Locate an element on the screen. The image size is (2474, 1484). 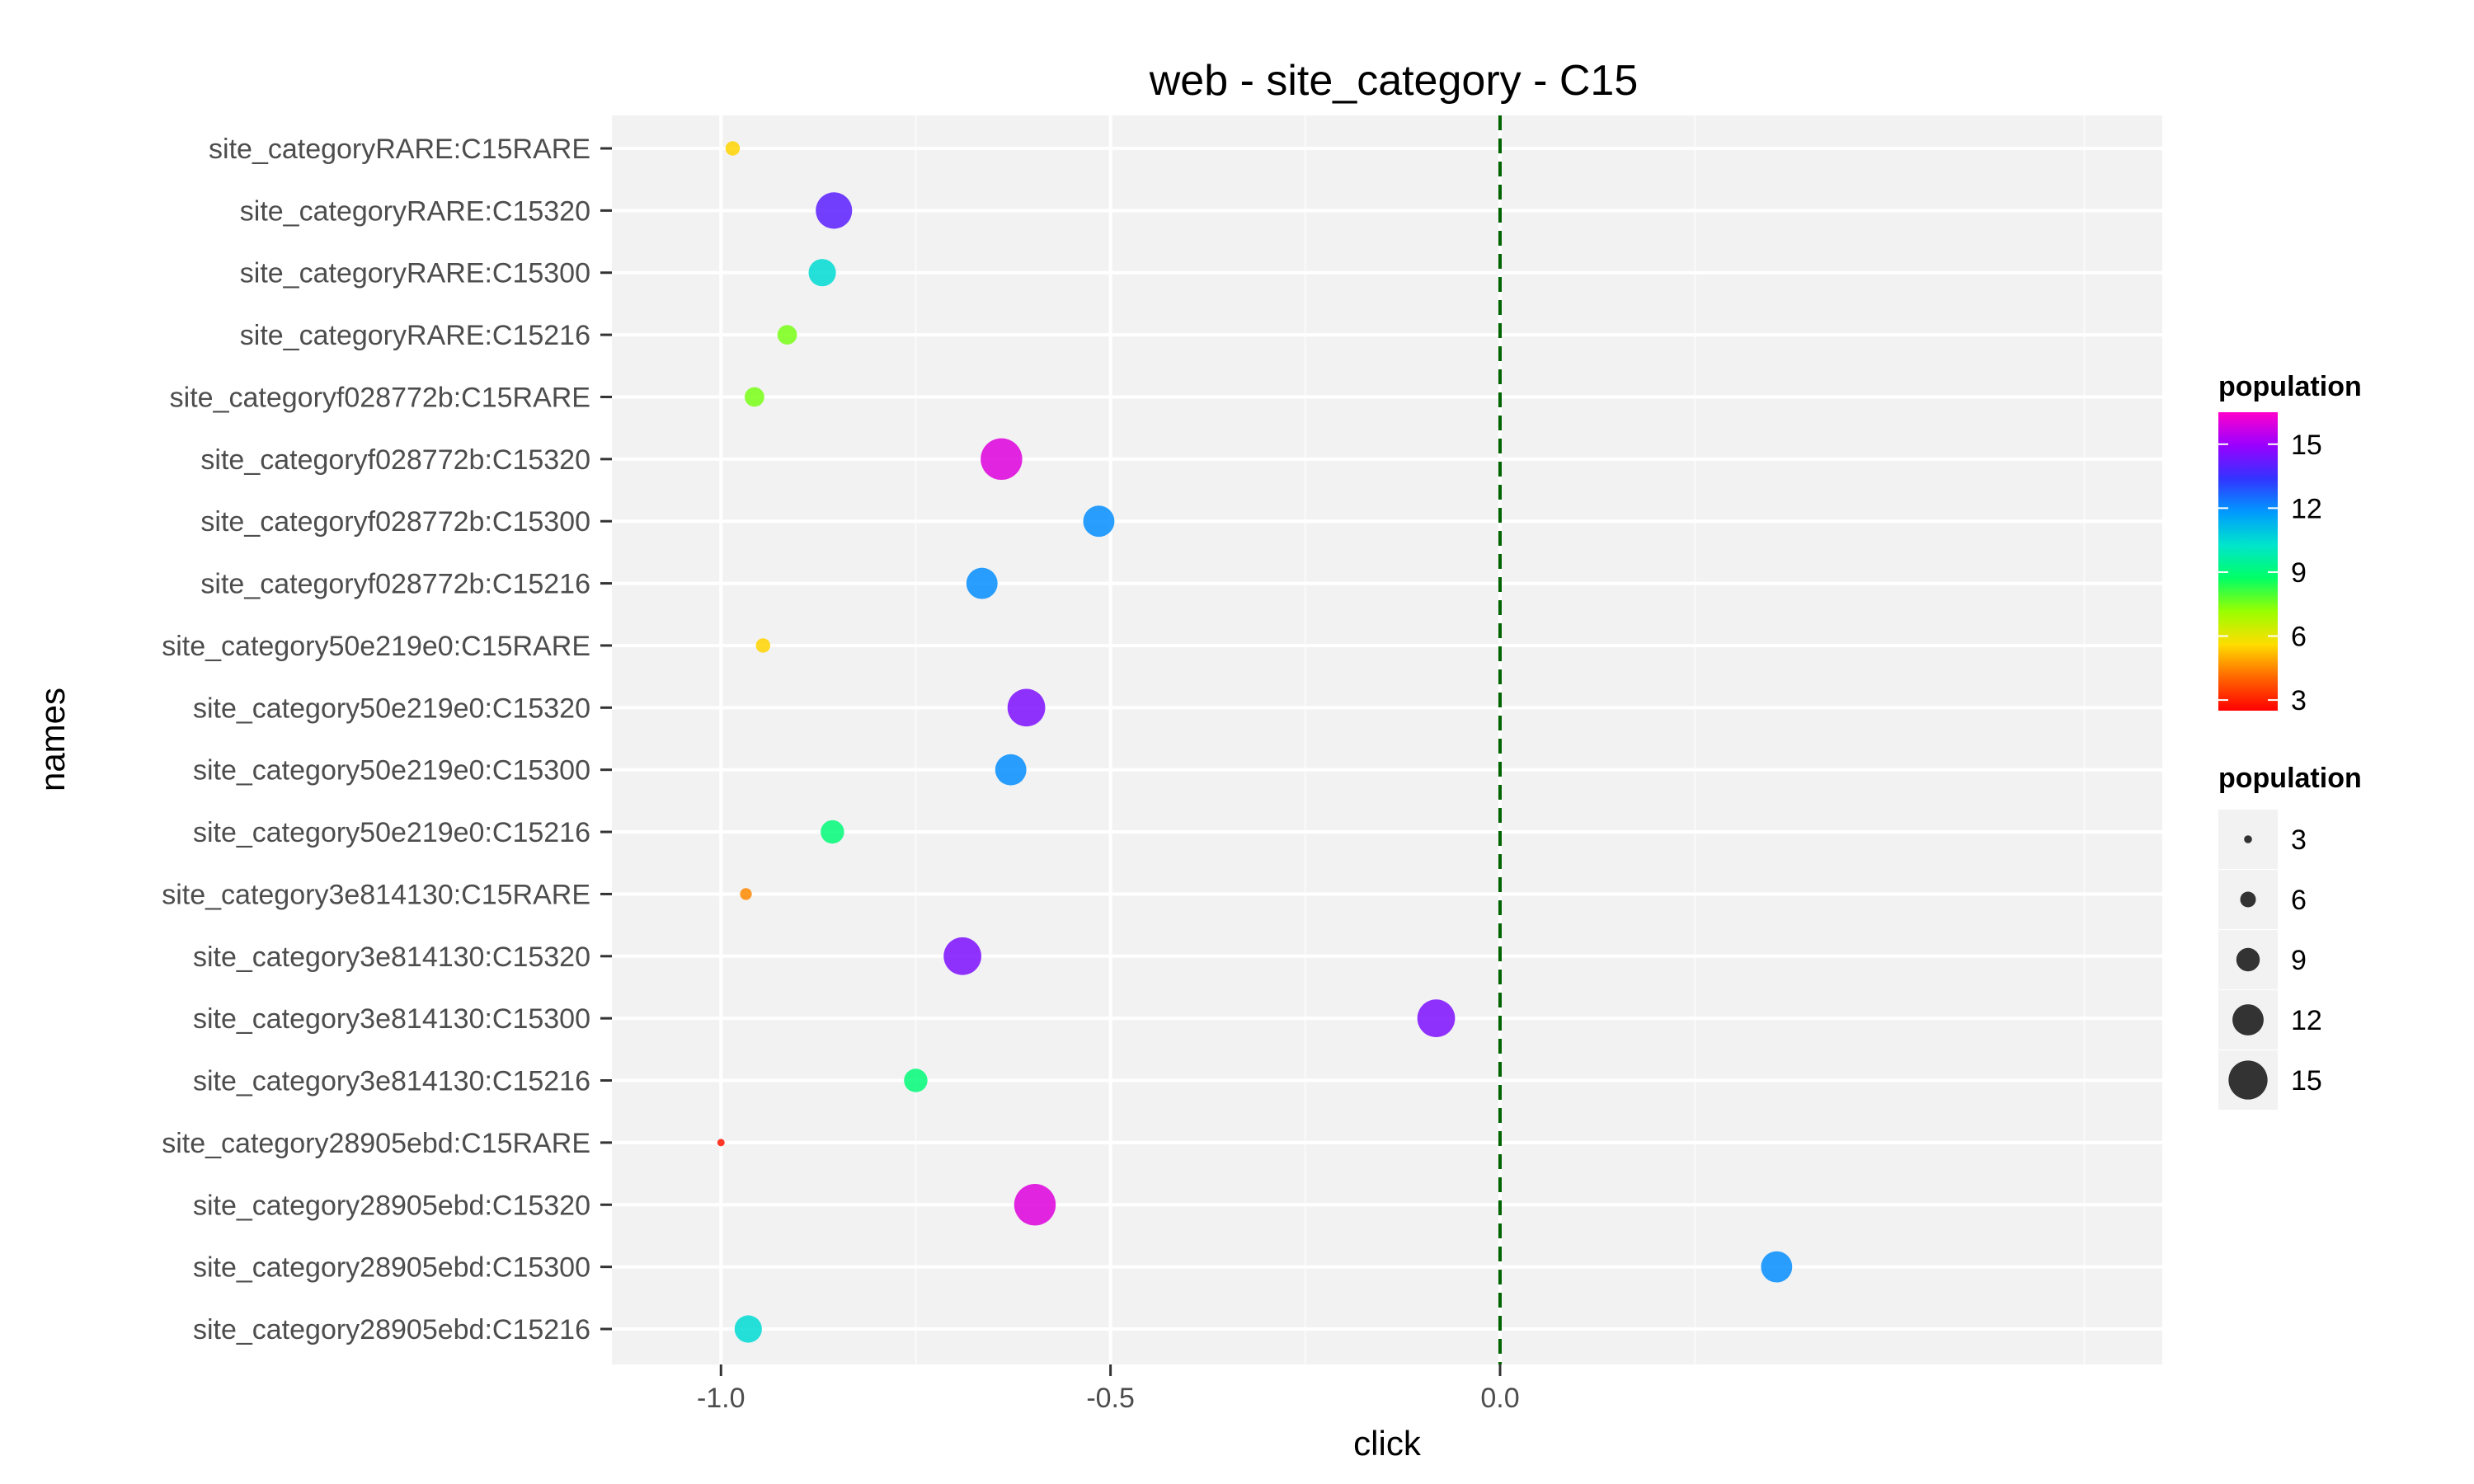
x-tick-label: -1.0 is located at coordinates (721, 1398).